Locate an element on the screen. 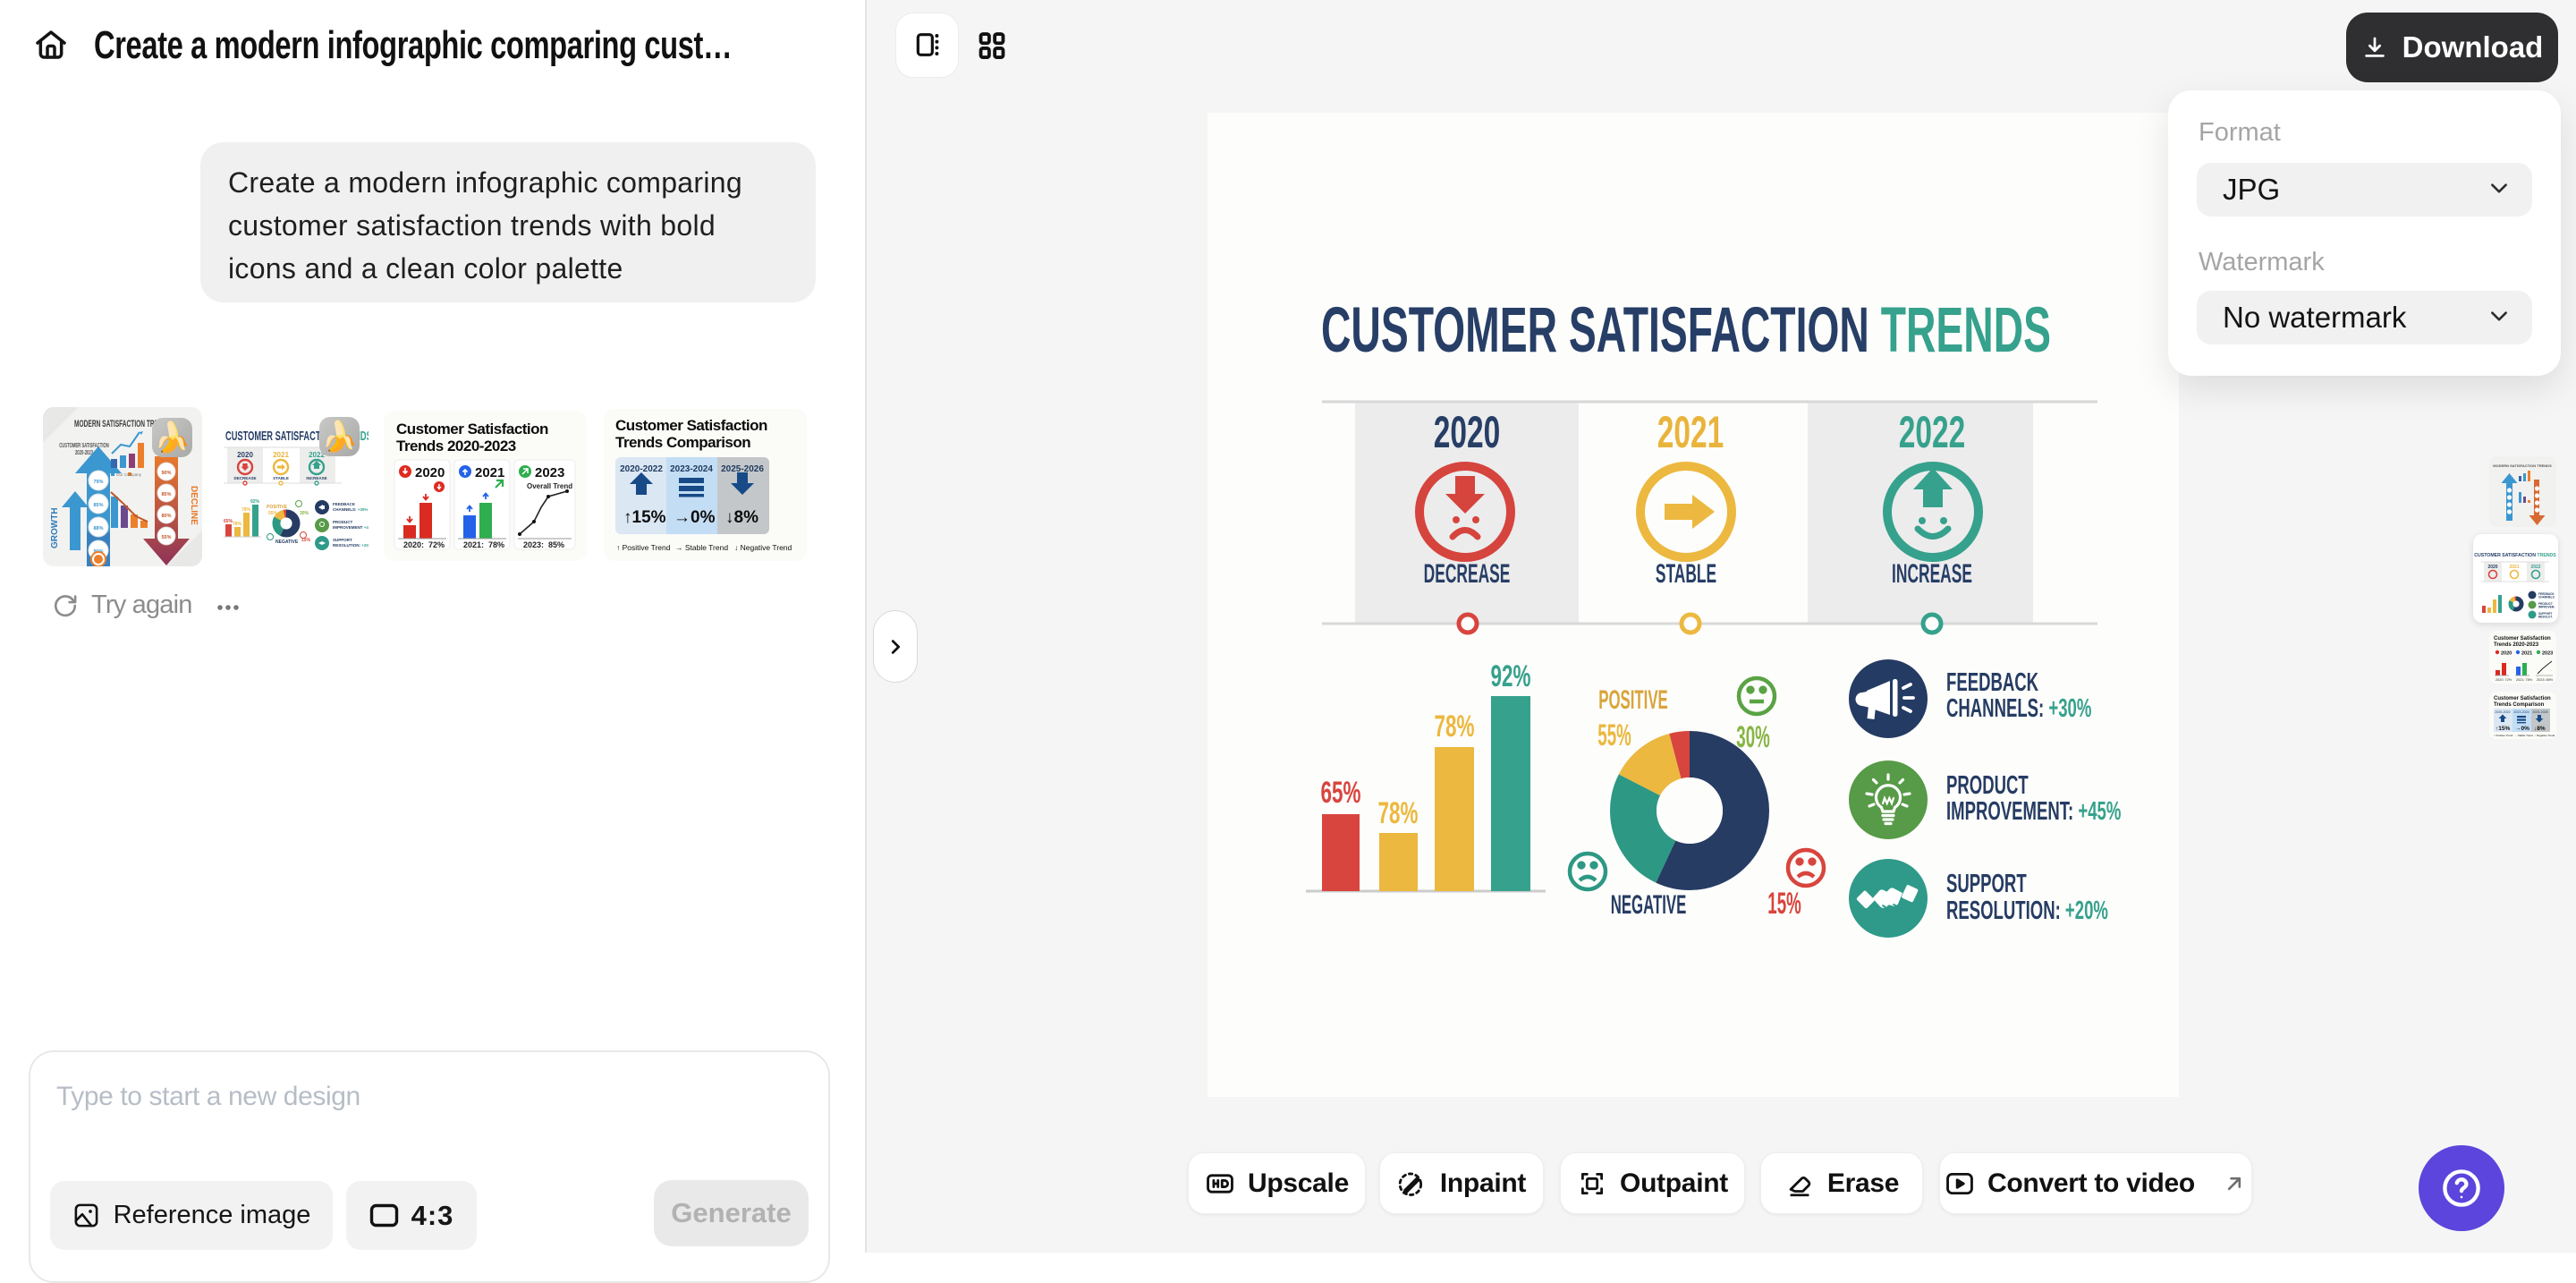  svg-text: IMPROVEM. is located at coordinates (2546, 607).